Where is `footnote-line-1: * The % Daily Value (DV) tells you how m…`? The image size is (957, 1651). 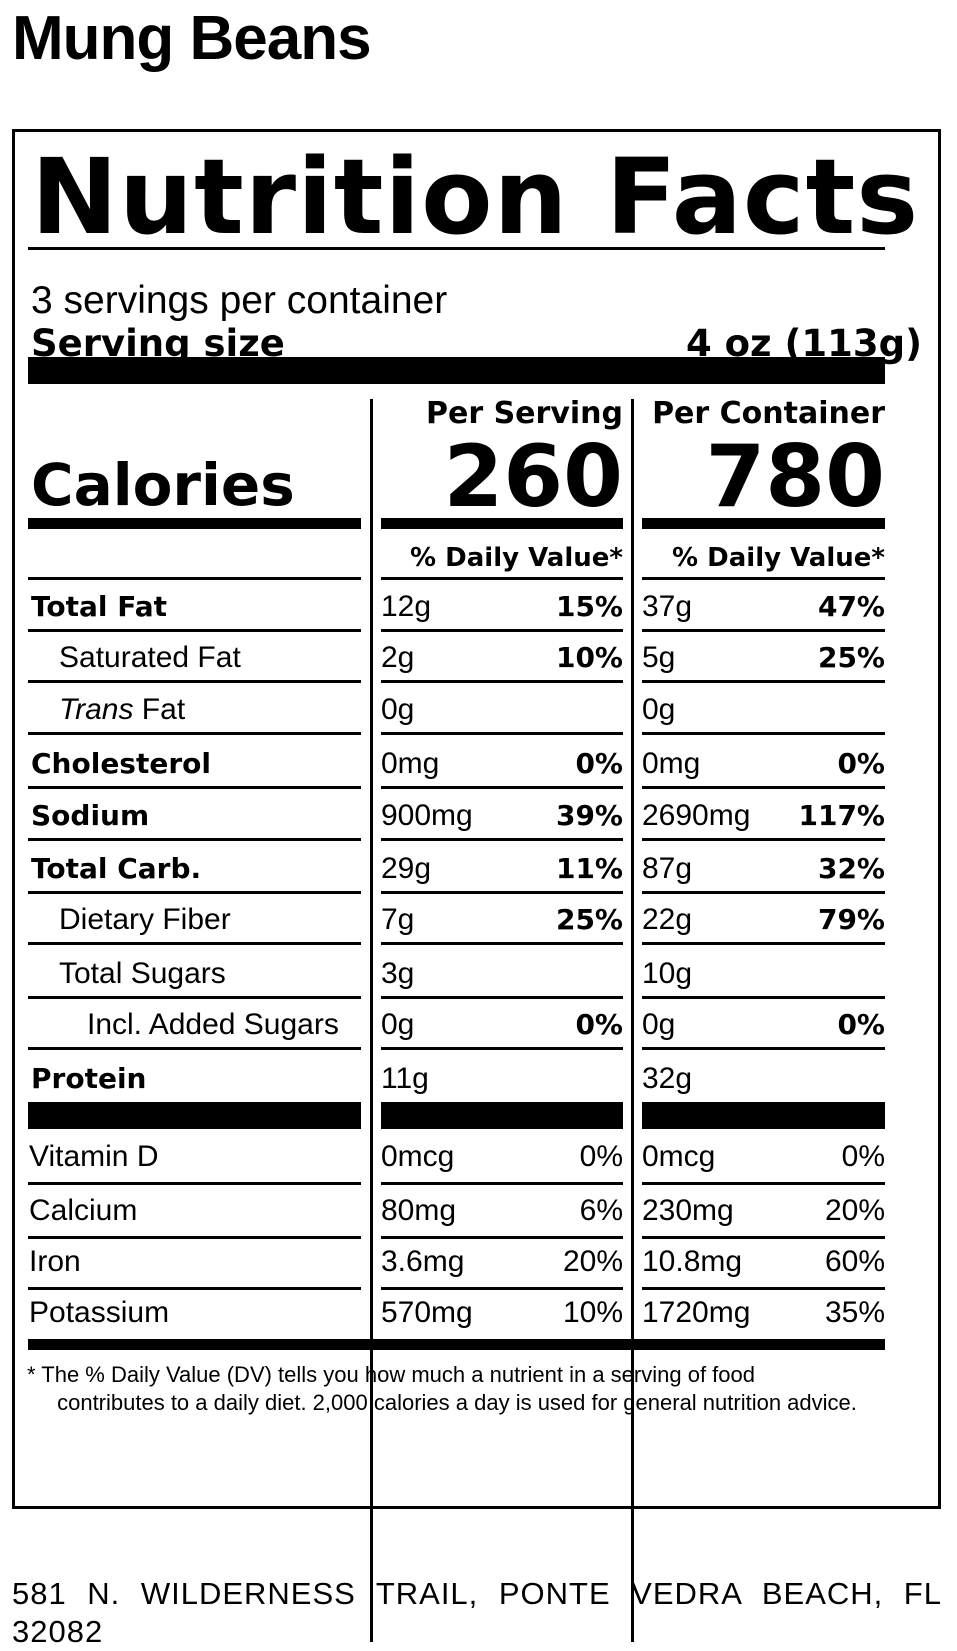 footnote-line-1: * The % Daily Value (DV) tells you how m… is located at coordinates (391, 1374).